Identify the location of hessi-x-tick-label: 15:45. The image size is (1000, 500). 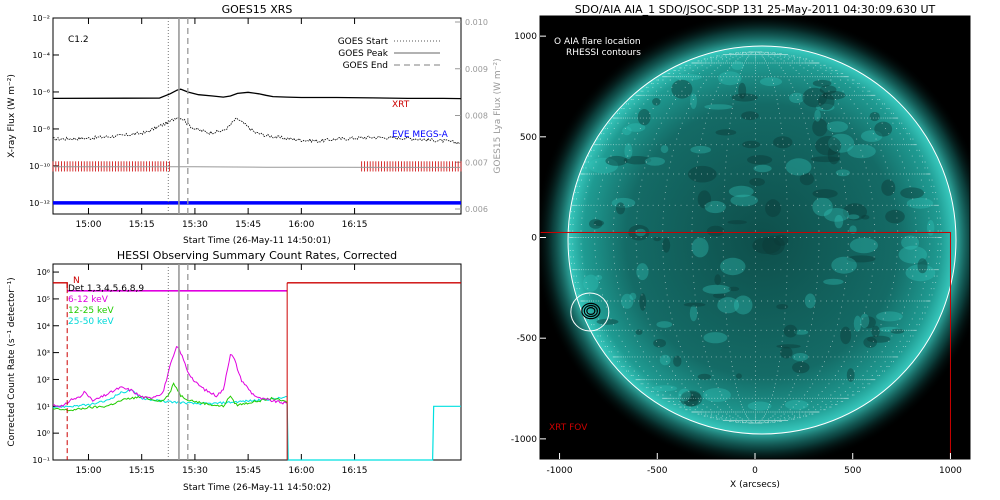
(248, 471).